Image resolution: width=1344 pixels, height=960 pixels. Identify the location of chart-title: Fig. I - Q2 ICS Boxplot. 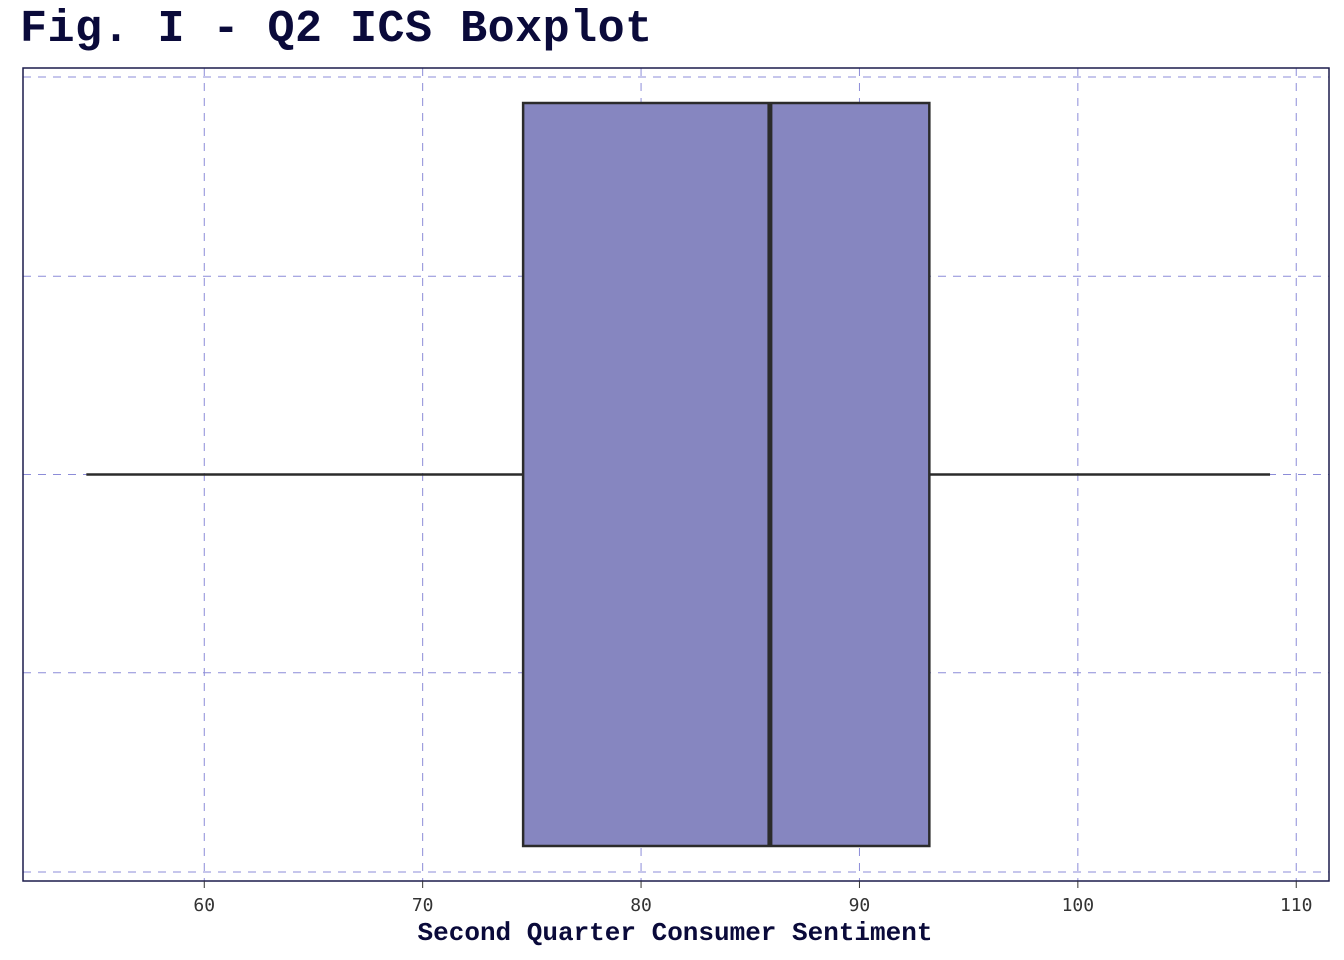
(336, 29).